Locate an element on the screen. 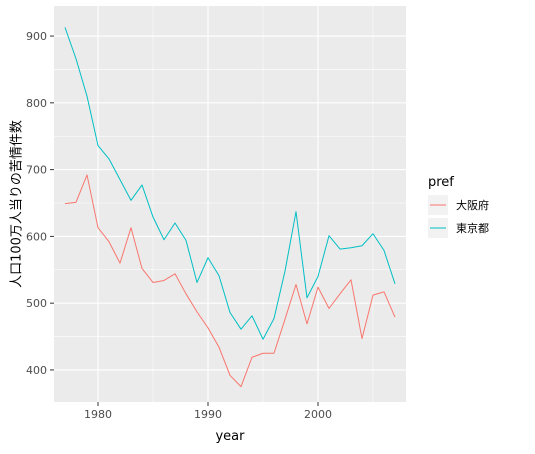 Image resolution: width=535 pixels, height=454 pixels. y-tick-label: 400 is located at coordinates (36, 370).